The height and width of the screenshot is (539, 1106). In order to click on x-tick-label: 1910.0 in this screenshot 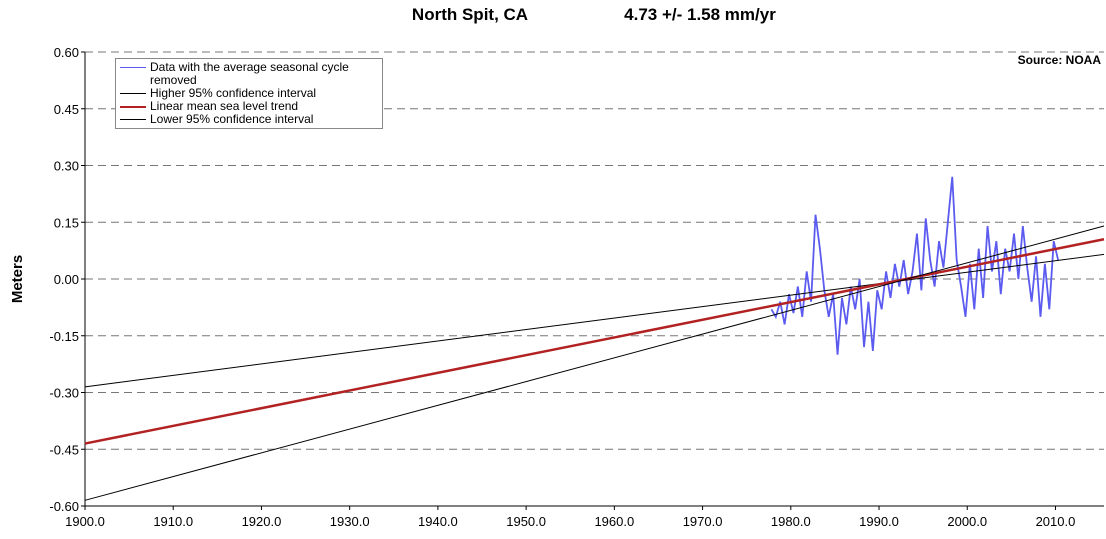, I will do `click(173, 521)`.